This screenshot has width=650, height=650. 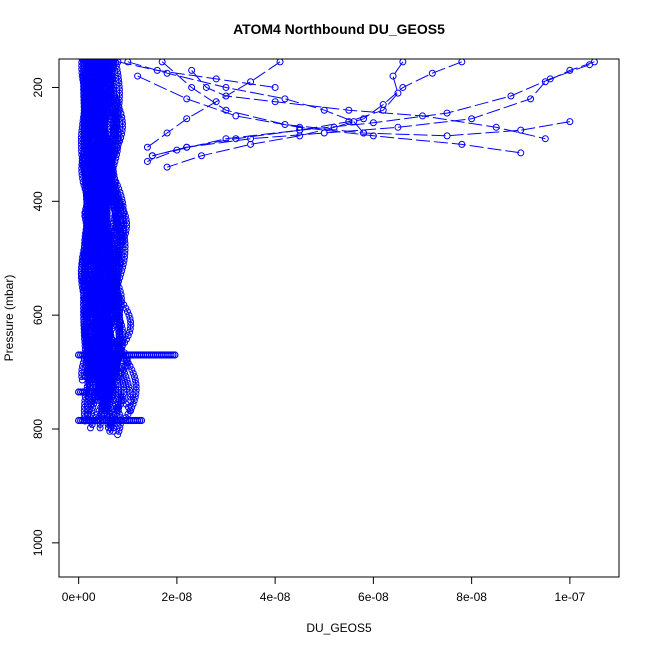 I want to click on x-axis-label: DU_GEOS5, so click(x=339, y=628).